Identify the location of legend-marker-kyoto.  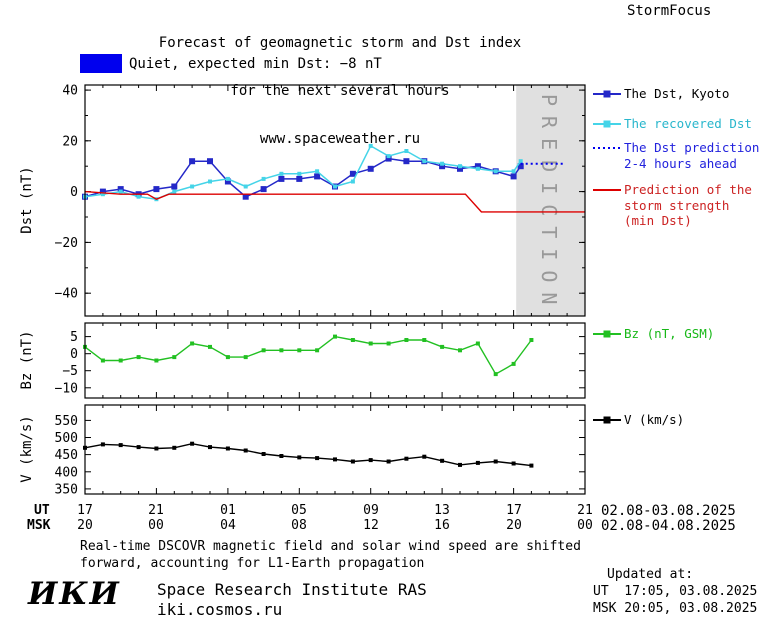
(607, 94).